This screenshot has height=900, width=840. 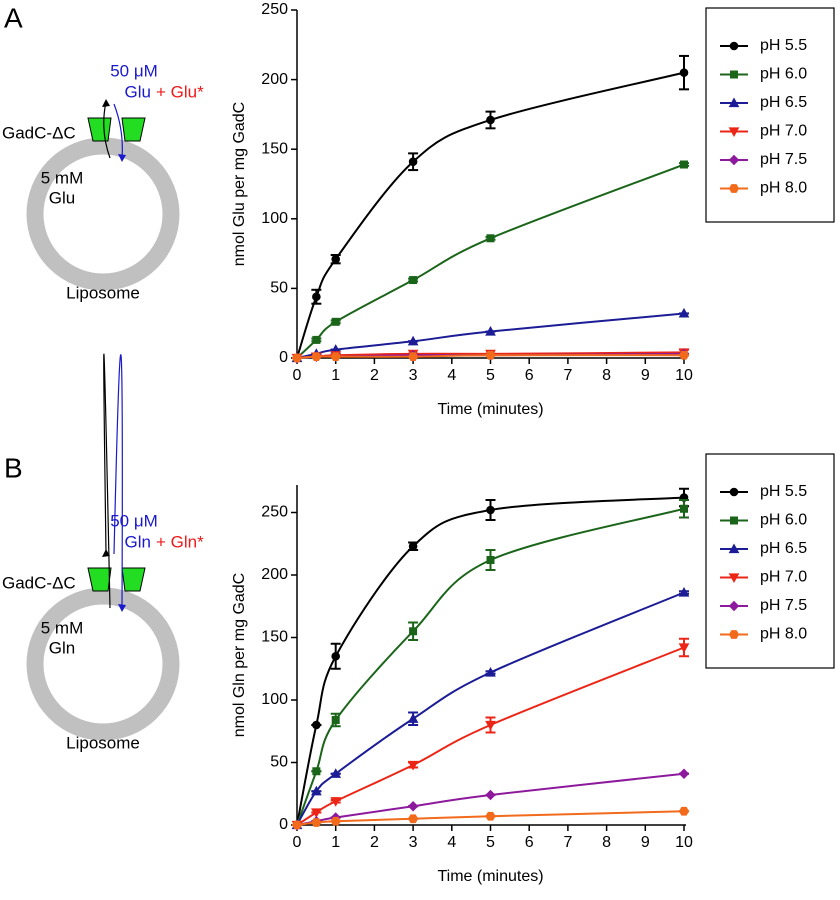 What do you see at coordinates (374, 375) in the screenshot?
I see `x-tick-label: 2` at bounding box center [374, 375].